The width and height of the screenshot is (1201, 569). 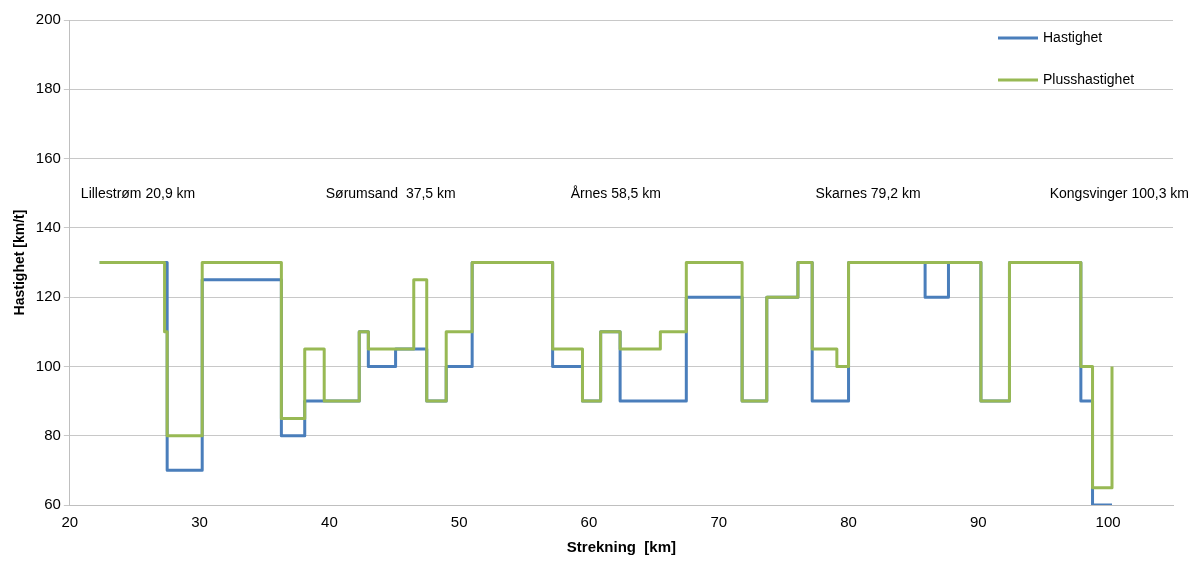 What do you see at coordinates (70, 522) in the screenshot?
I see `x-tick-label: 20` at bounding box center [70, 522].